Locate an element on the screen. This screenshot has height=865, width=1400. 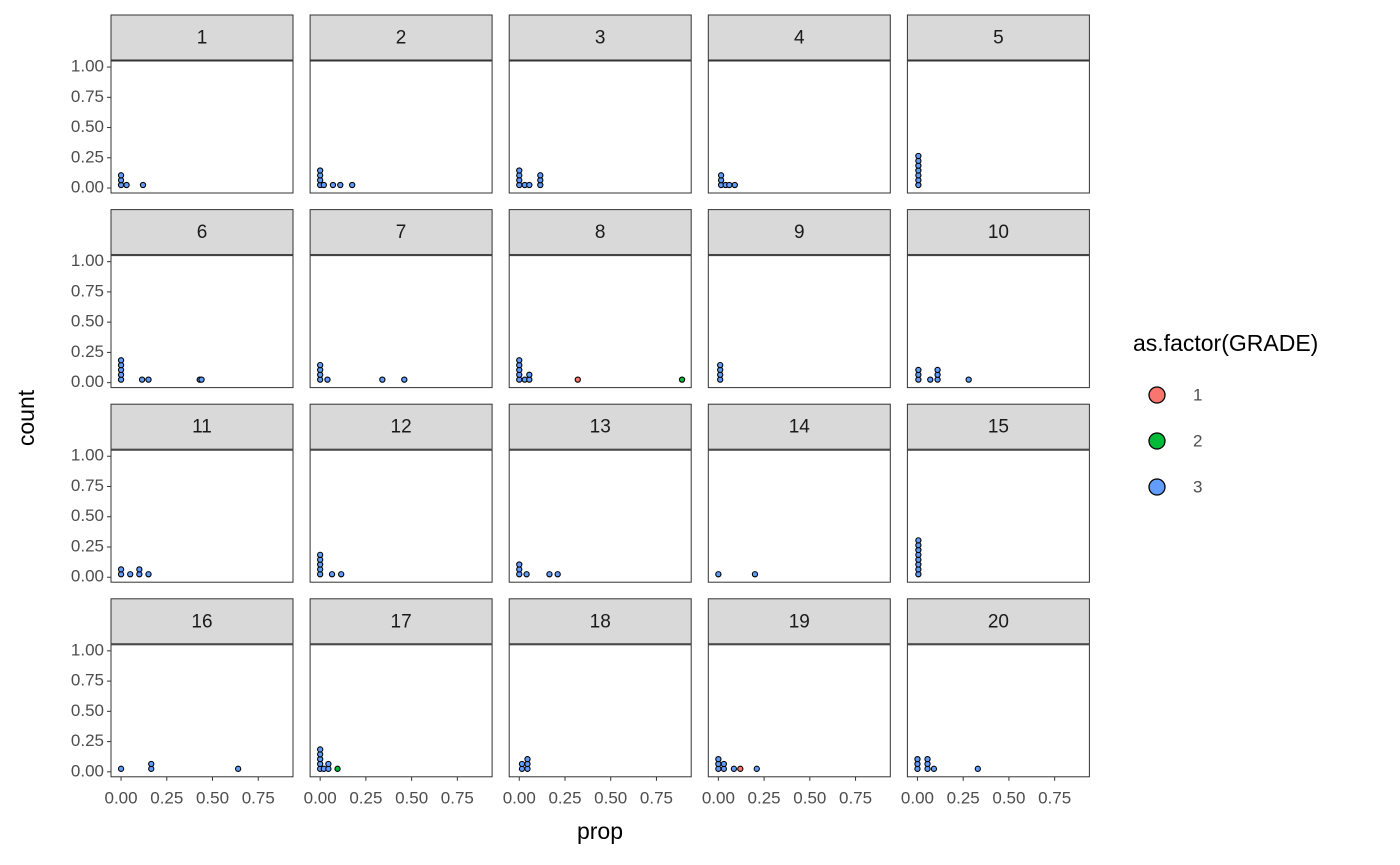
legend-label: 3 is located at coordinates (1197, 486).